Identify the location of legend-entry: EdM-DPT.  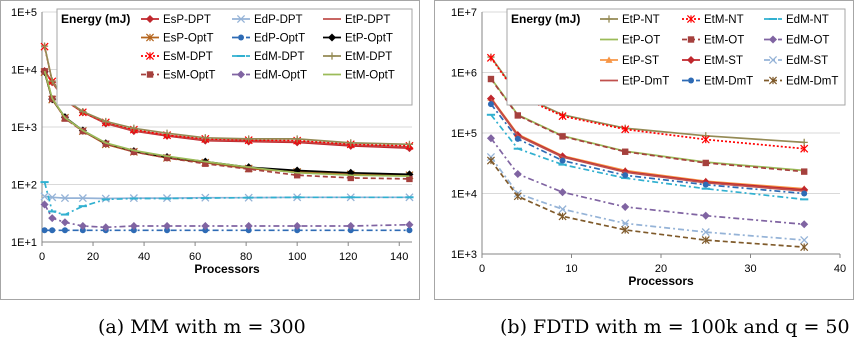
(268, 57).